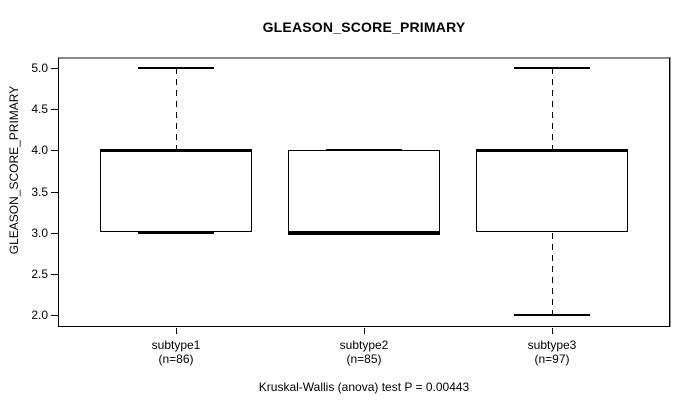 This screenshot has height=400, width=700. What do you see at coordinates (39, 315) in the screenshot?
I see `y-tick-label: 2.0` at bounding box center [39, 315].